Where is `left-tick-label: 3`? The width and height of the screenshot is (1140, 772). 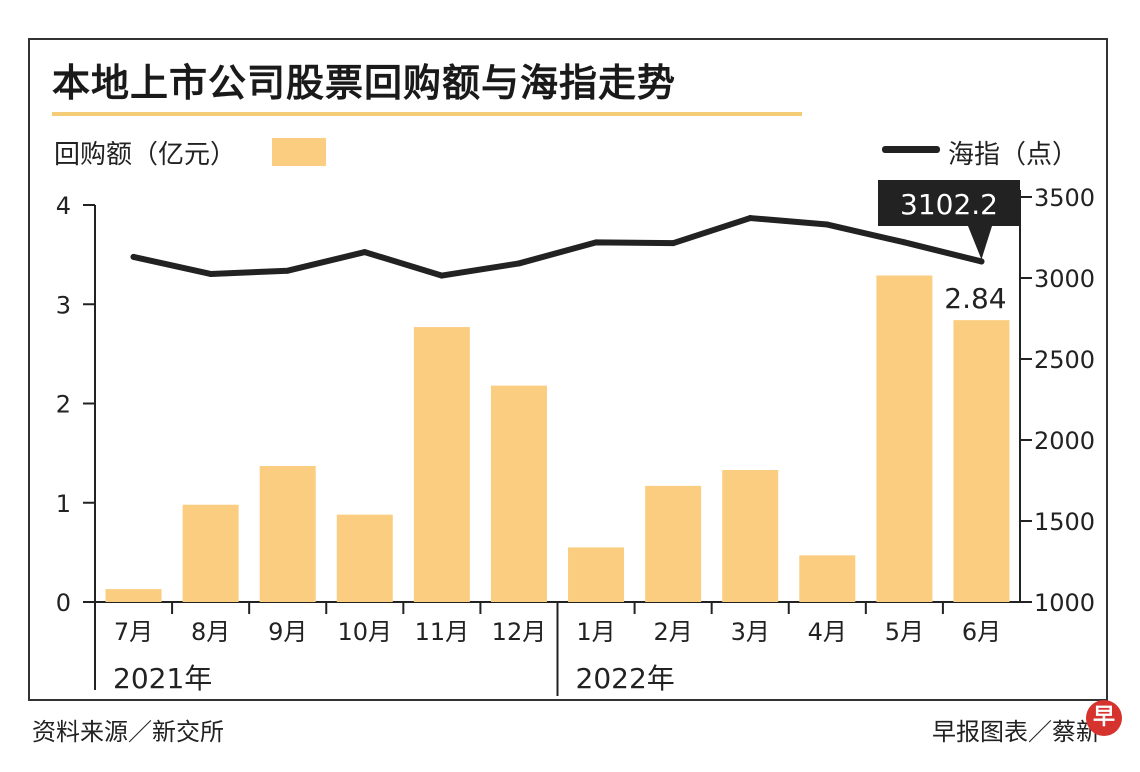
left-tick-label: 3 is located at coordinates (63, 305).